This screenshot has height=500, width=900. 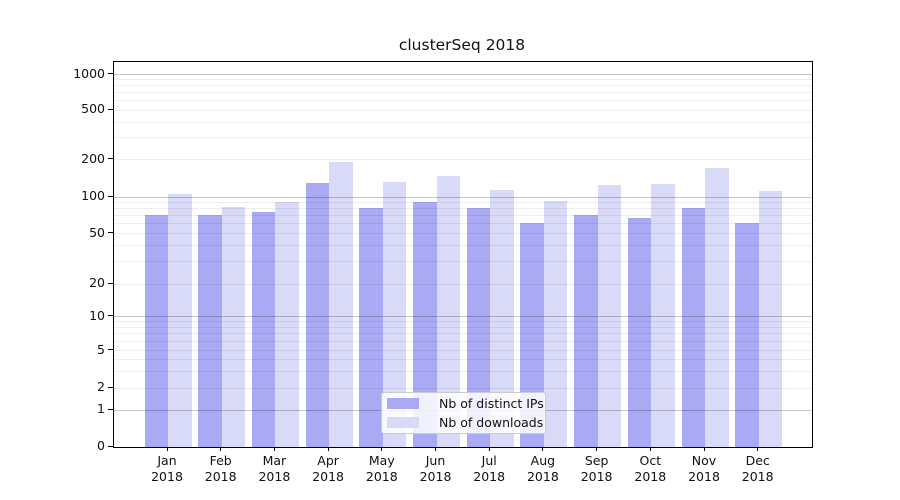 I want to click on y-tick-label: 1, so click(x=101, y=408).